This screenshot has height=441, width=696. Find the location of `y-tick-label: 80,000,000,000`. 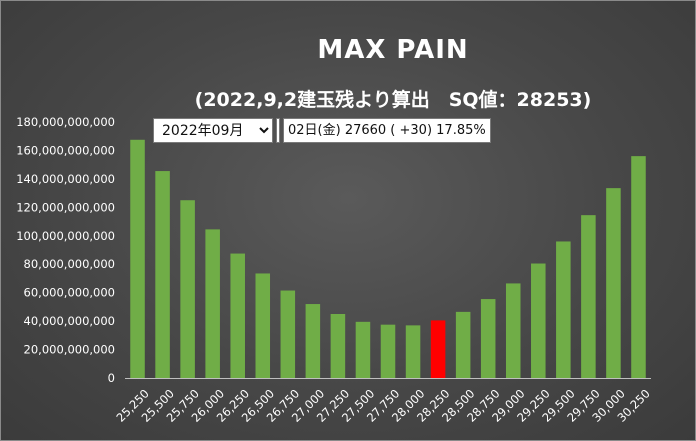

y-tick-label: 80,000,000,000 is located at coordinates (69, 264).